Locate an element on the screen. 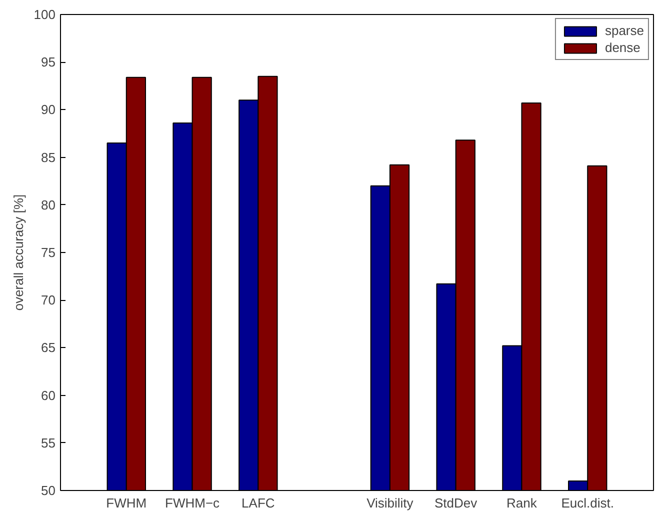 This screenshot has height=516, width=655. x-tick-label: FWHM−c is located at coordinates (192, 503).